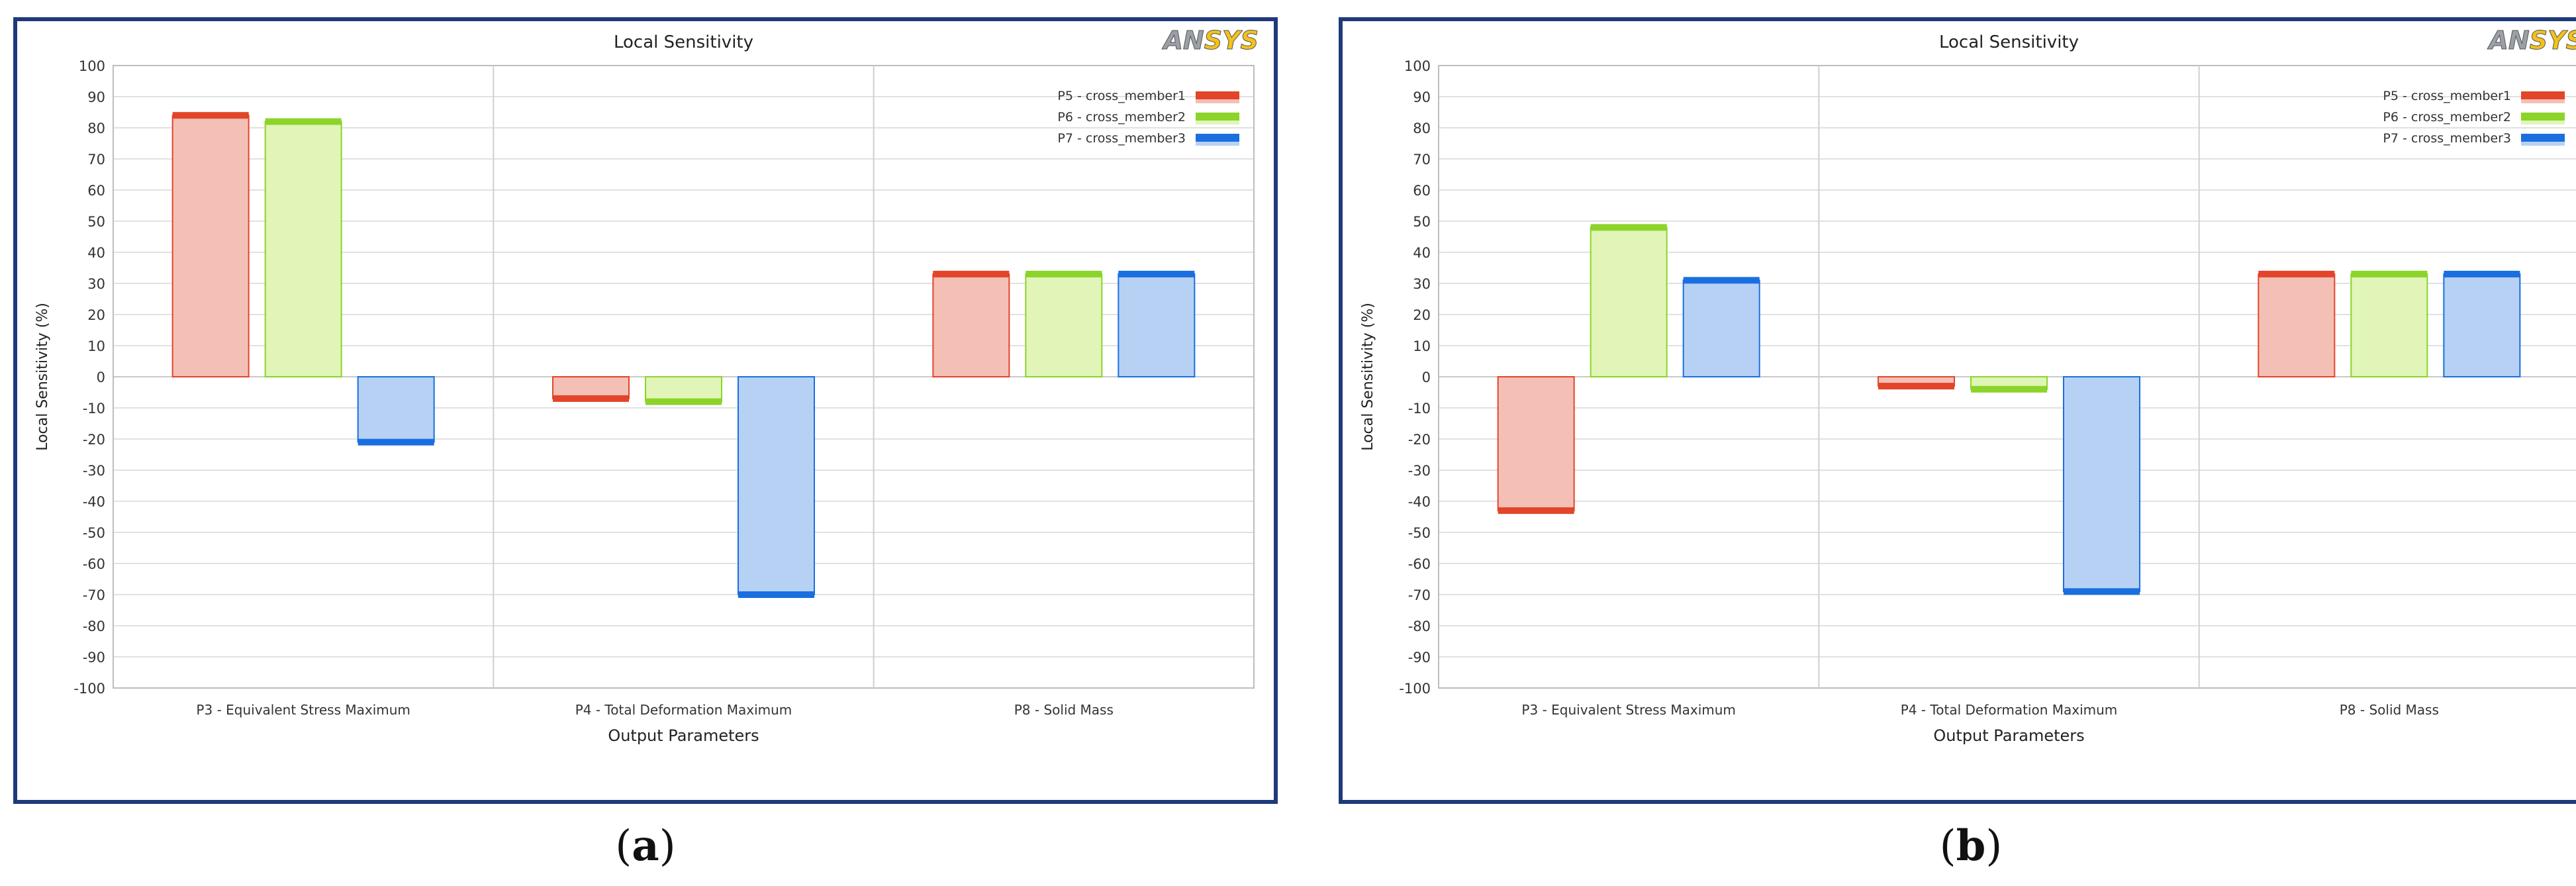  I want to click on c0-y-tick-label: -40, so click(94, 502).